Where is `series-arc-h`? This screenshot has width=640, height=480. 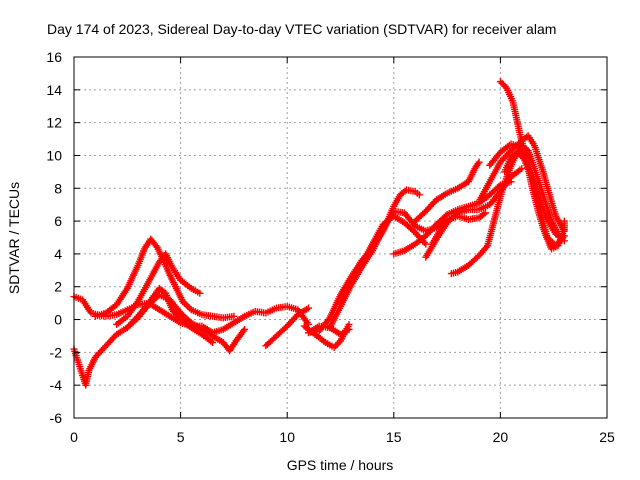 series-arc-h is located at coordinates (326, 335).